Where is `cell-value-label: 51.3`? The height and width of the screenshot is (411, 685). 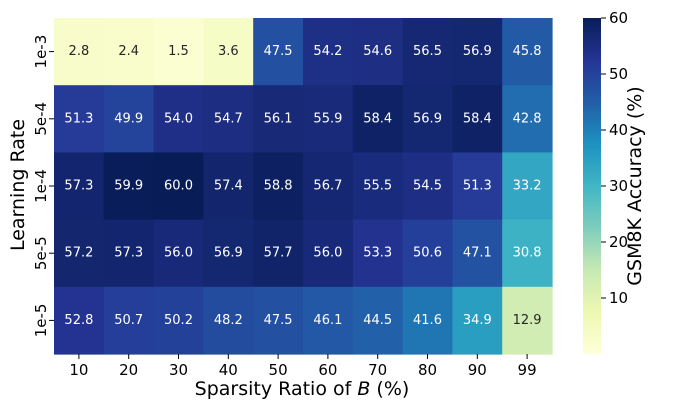 cell-value-label: 51.3 is located at coordinates (78, 118).